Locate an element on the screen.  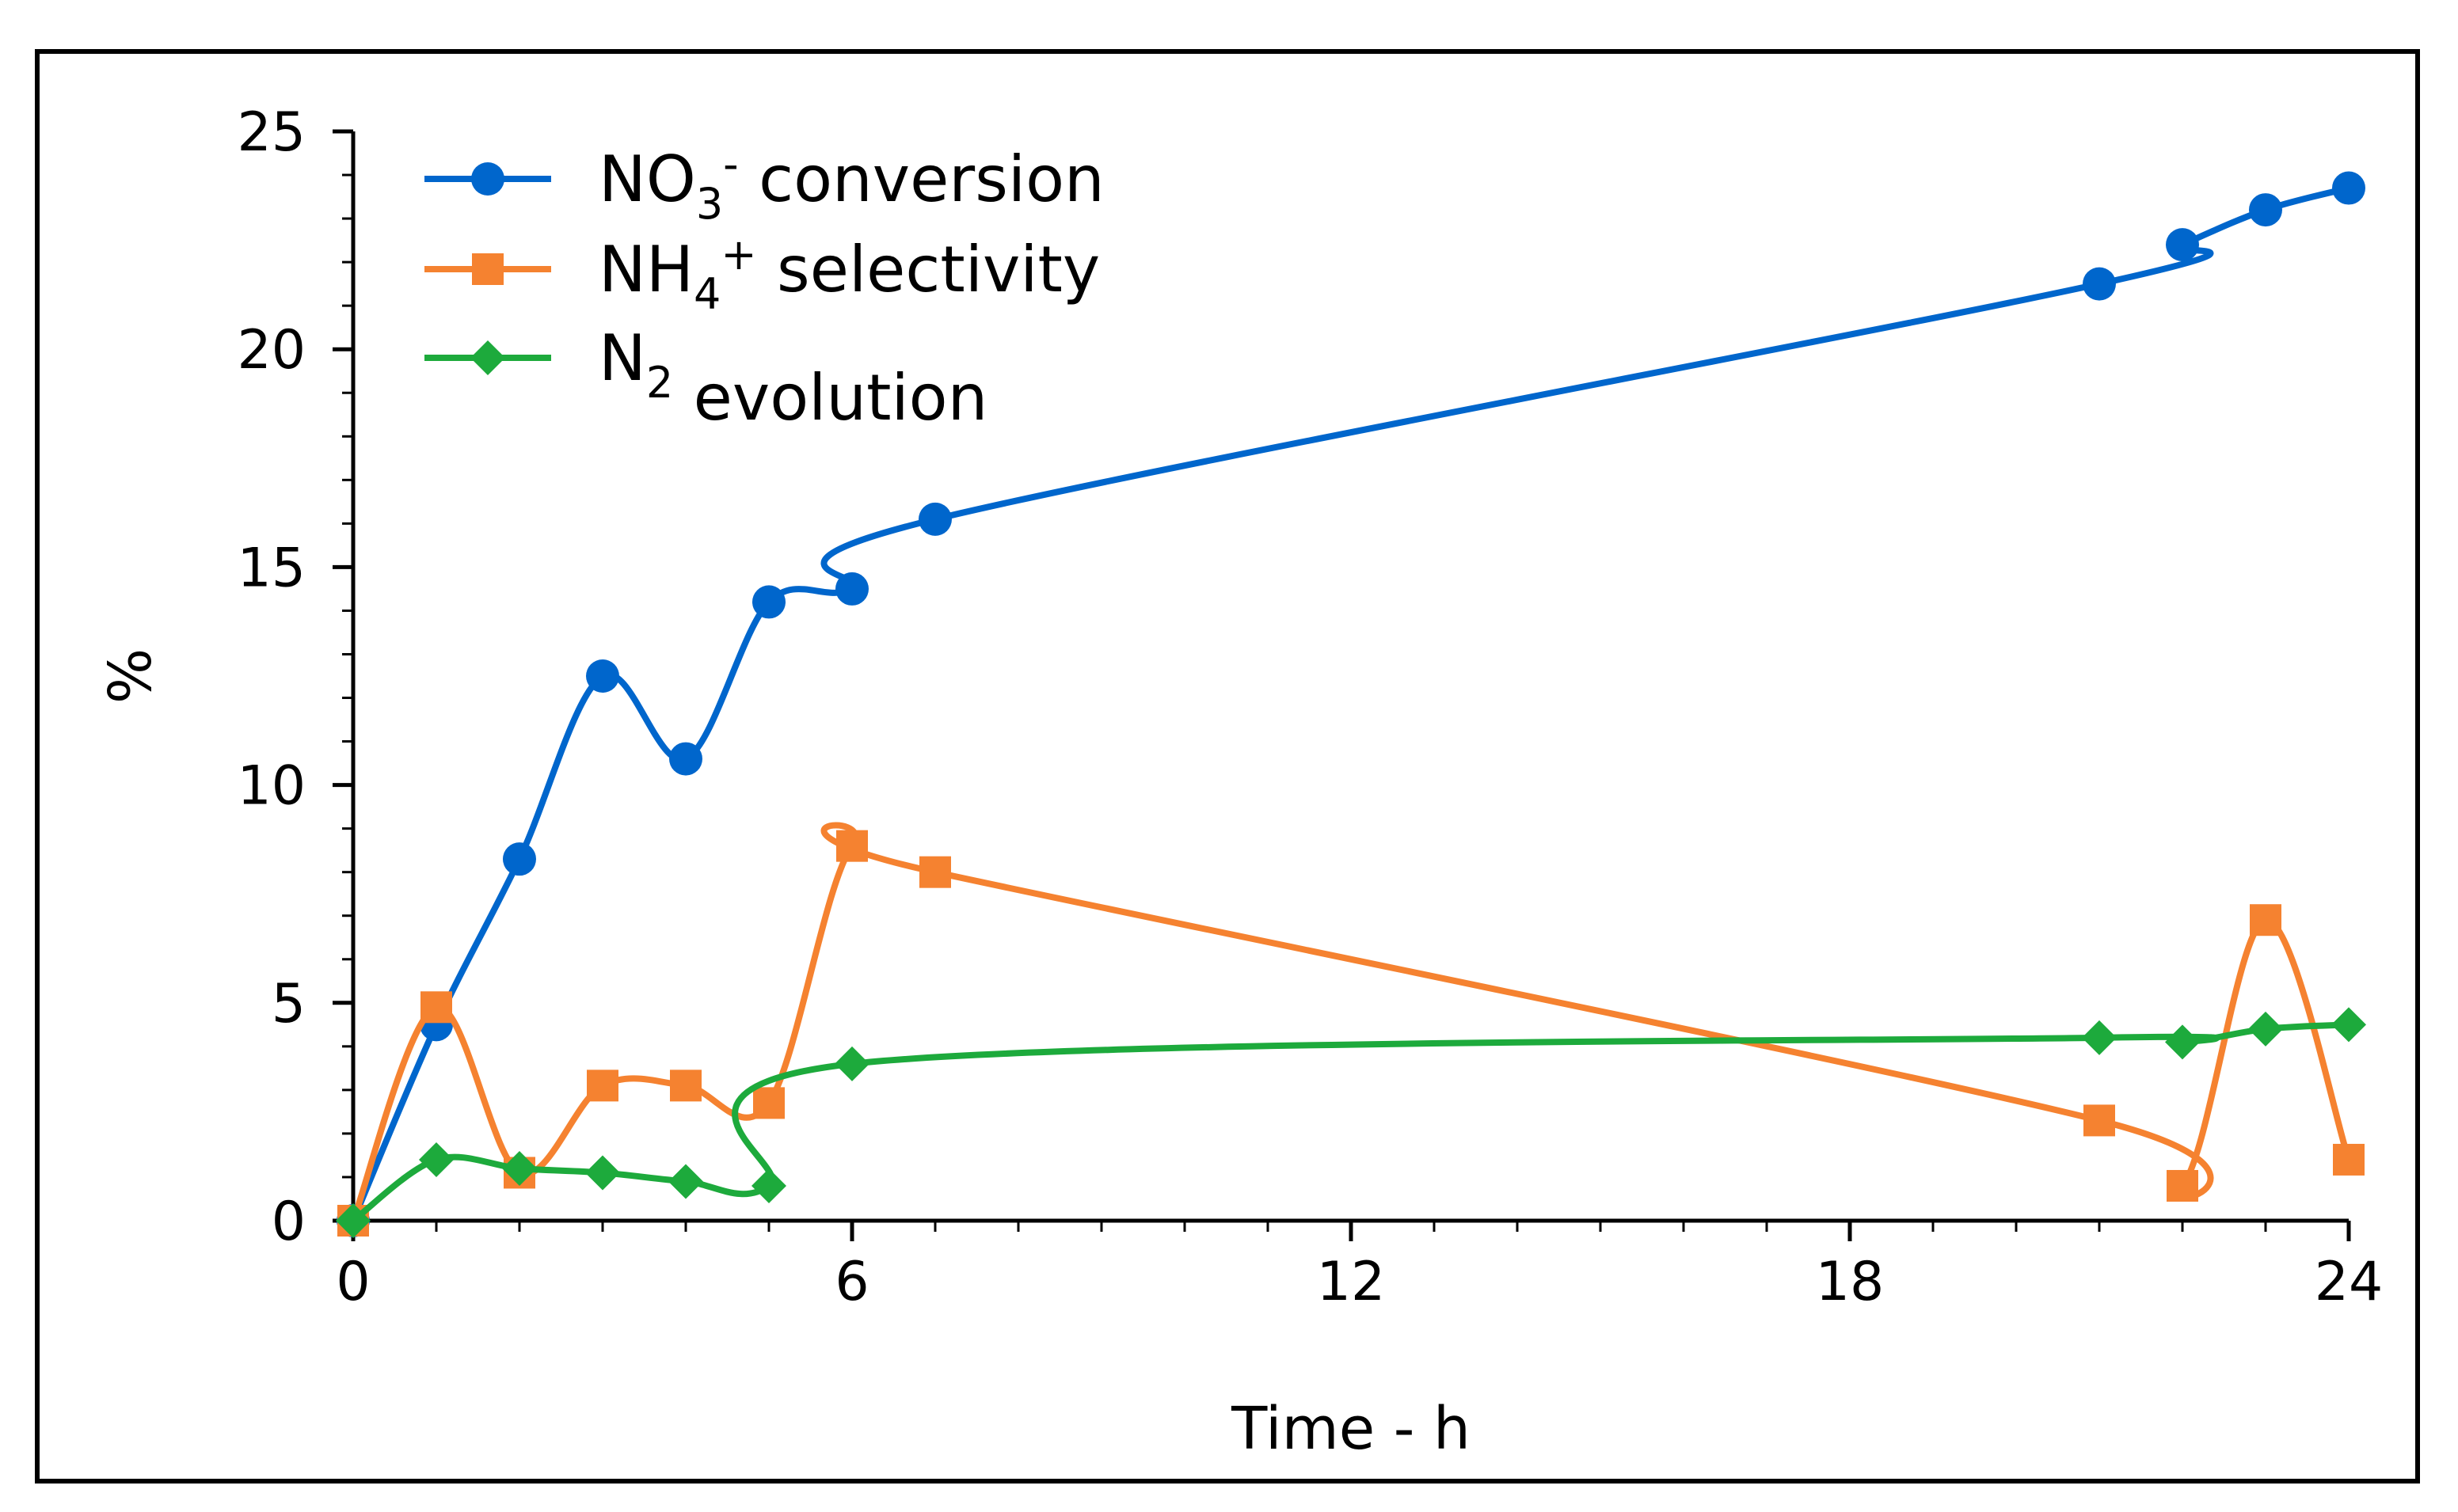
x-tick-label: 6 is located at coordinates (852, 1282).